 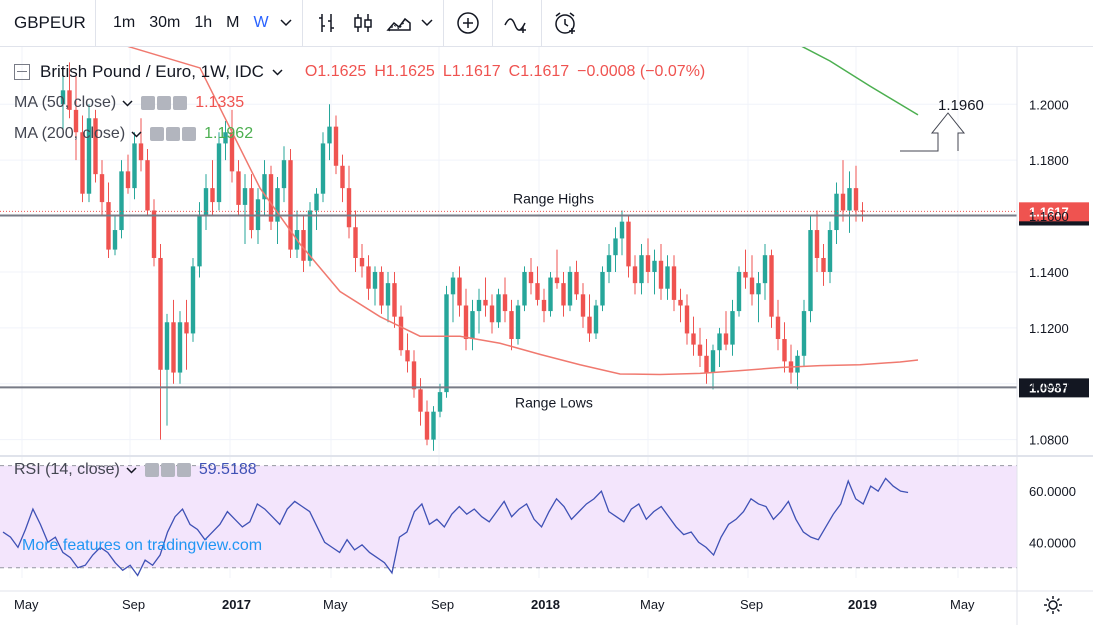 What do you see at coordinates (261, 22) in the screenshot?
I see `timeframe-week: W` at bounding box center [261, 22].